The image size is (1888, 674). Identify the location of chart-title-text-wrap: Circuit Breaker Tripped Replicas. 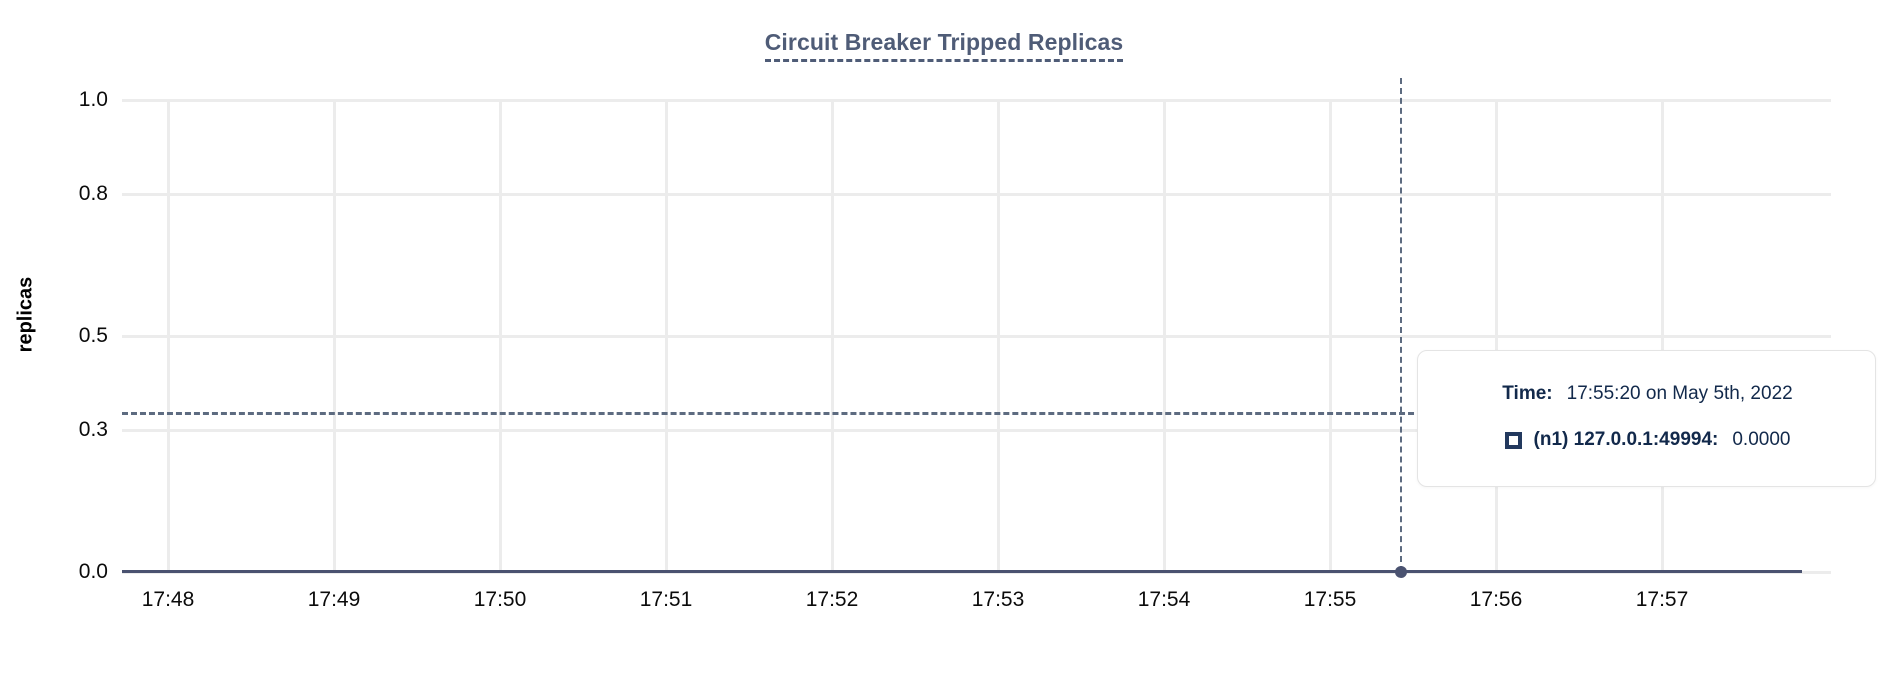
(944, 45).